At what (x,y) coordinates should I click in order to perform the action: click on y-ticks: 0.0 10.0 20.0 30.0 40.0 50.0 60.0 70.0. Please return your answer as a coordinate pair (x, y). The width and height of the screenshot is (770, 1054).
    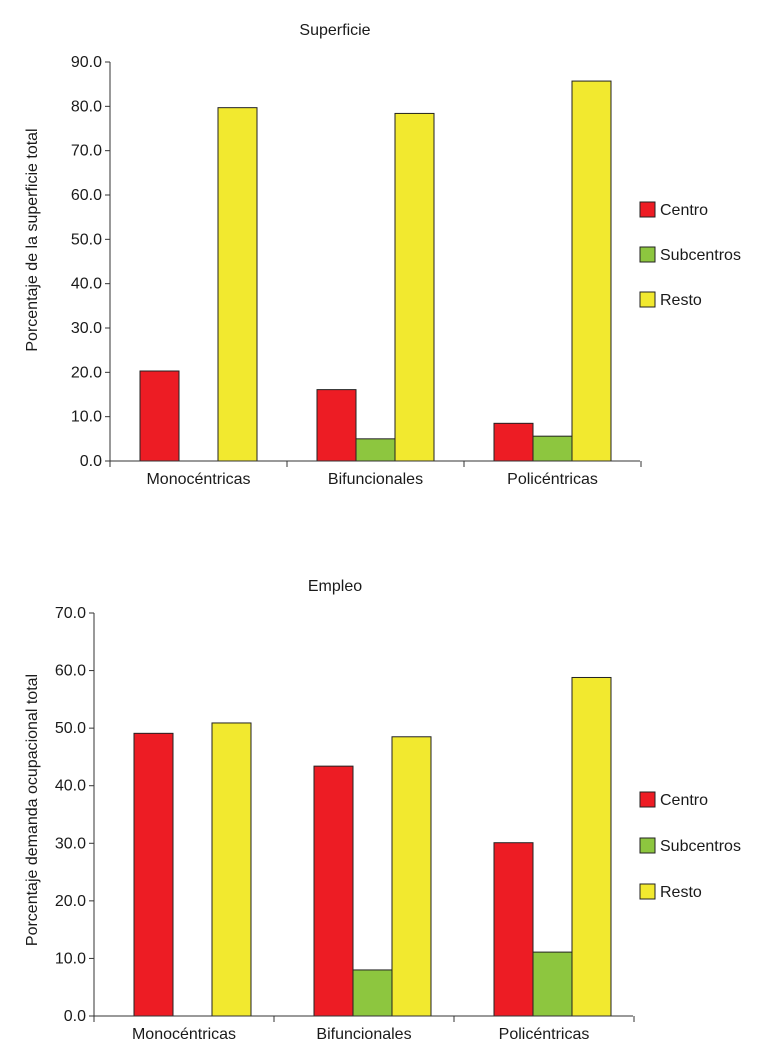
    Looking at the image, I should click on (74, 815).